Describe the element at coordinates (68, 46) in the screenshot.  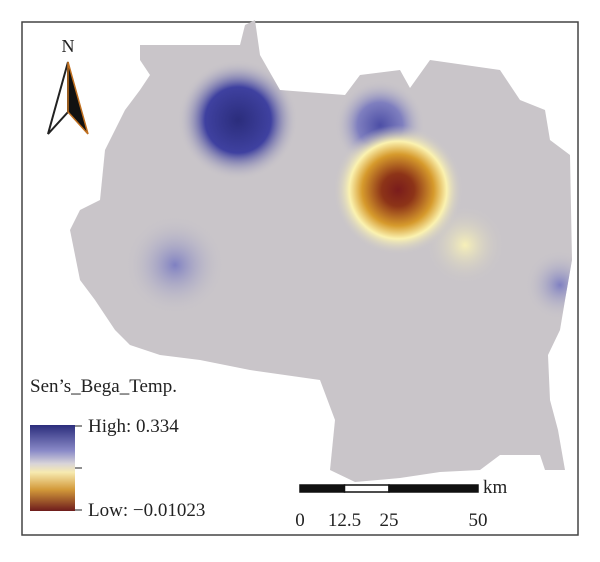
I see `north-label: N` at that location.